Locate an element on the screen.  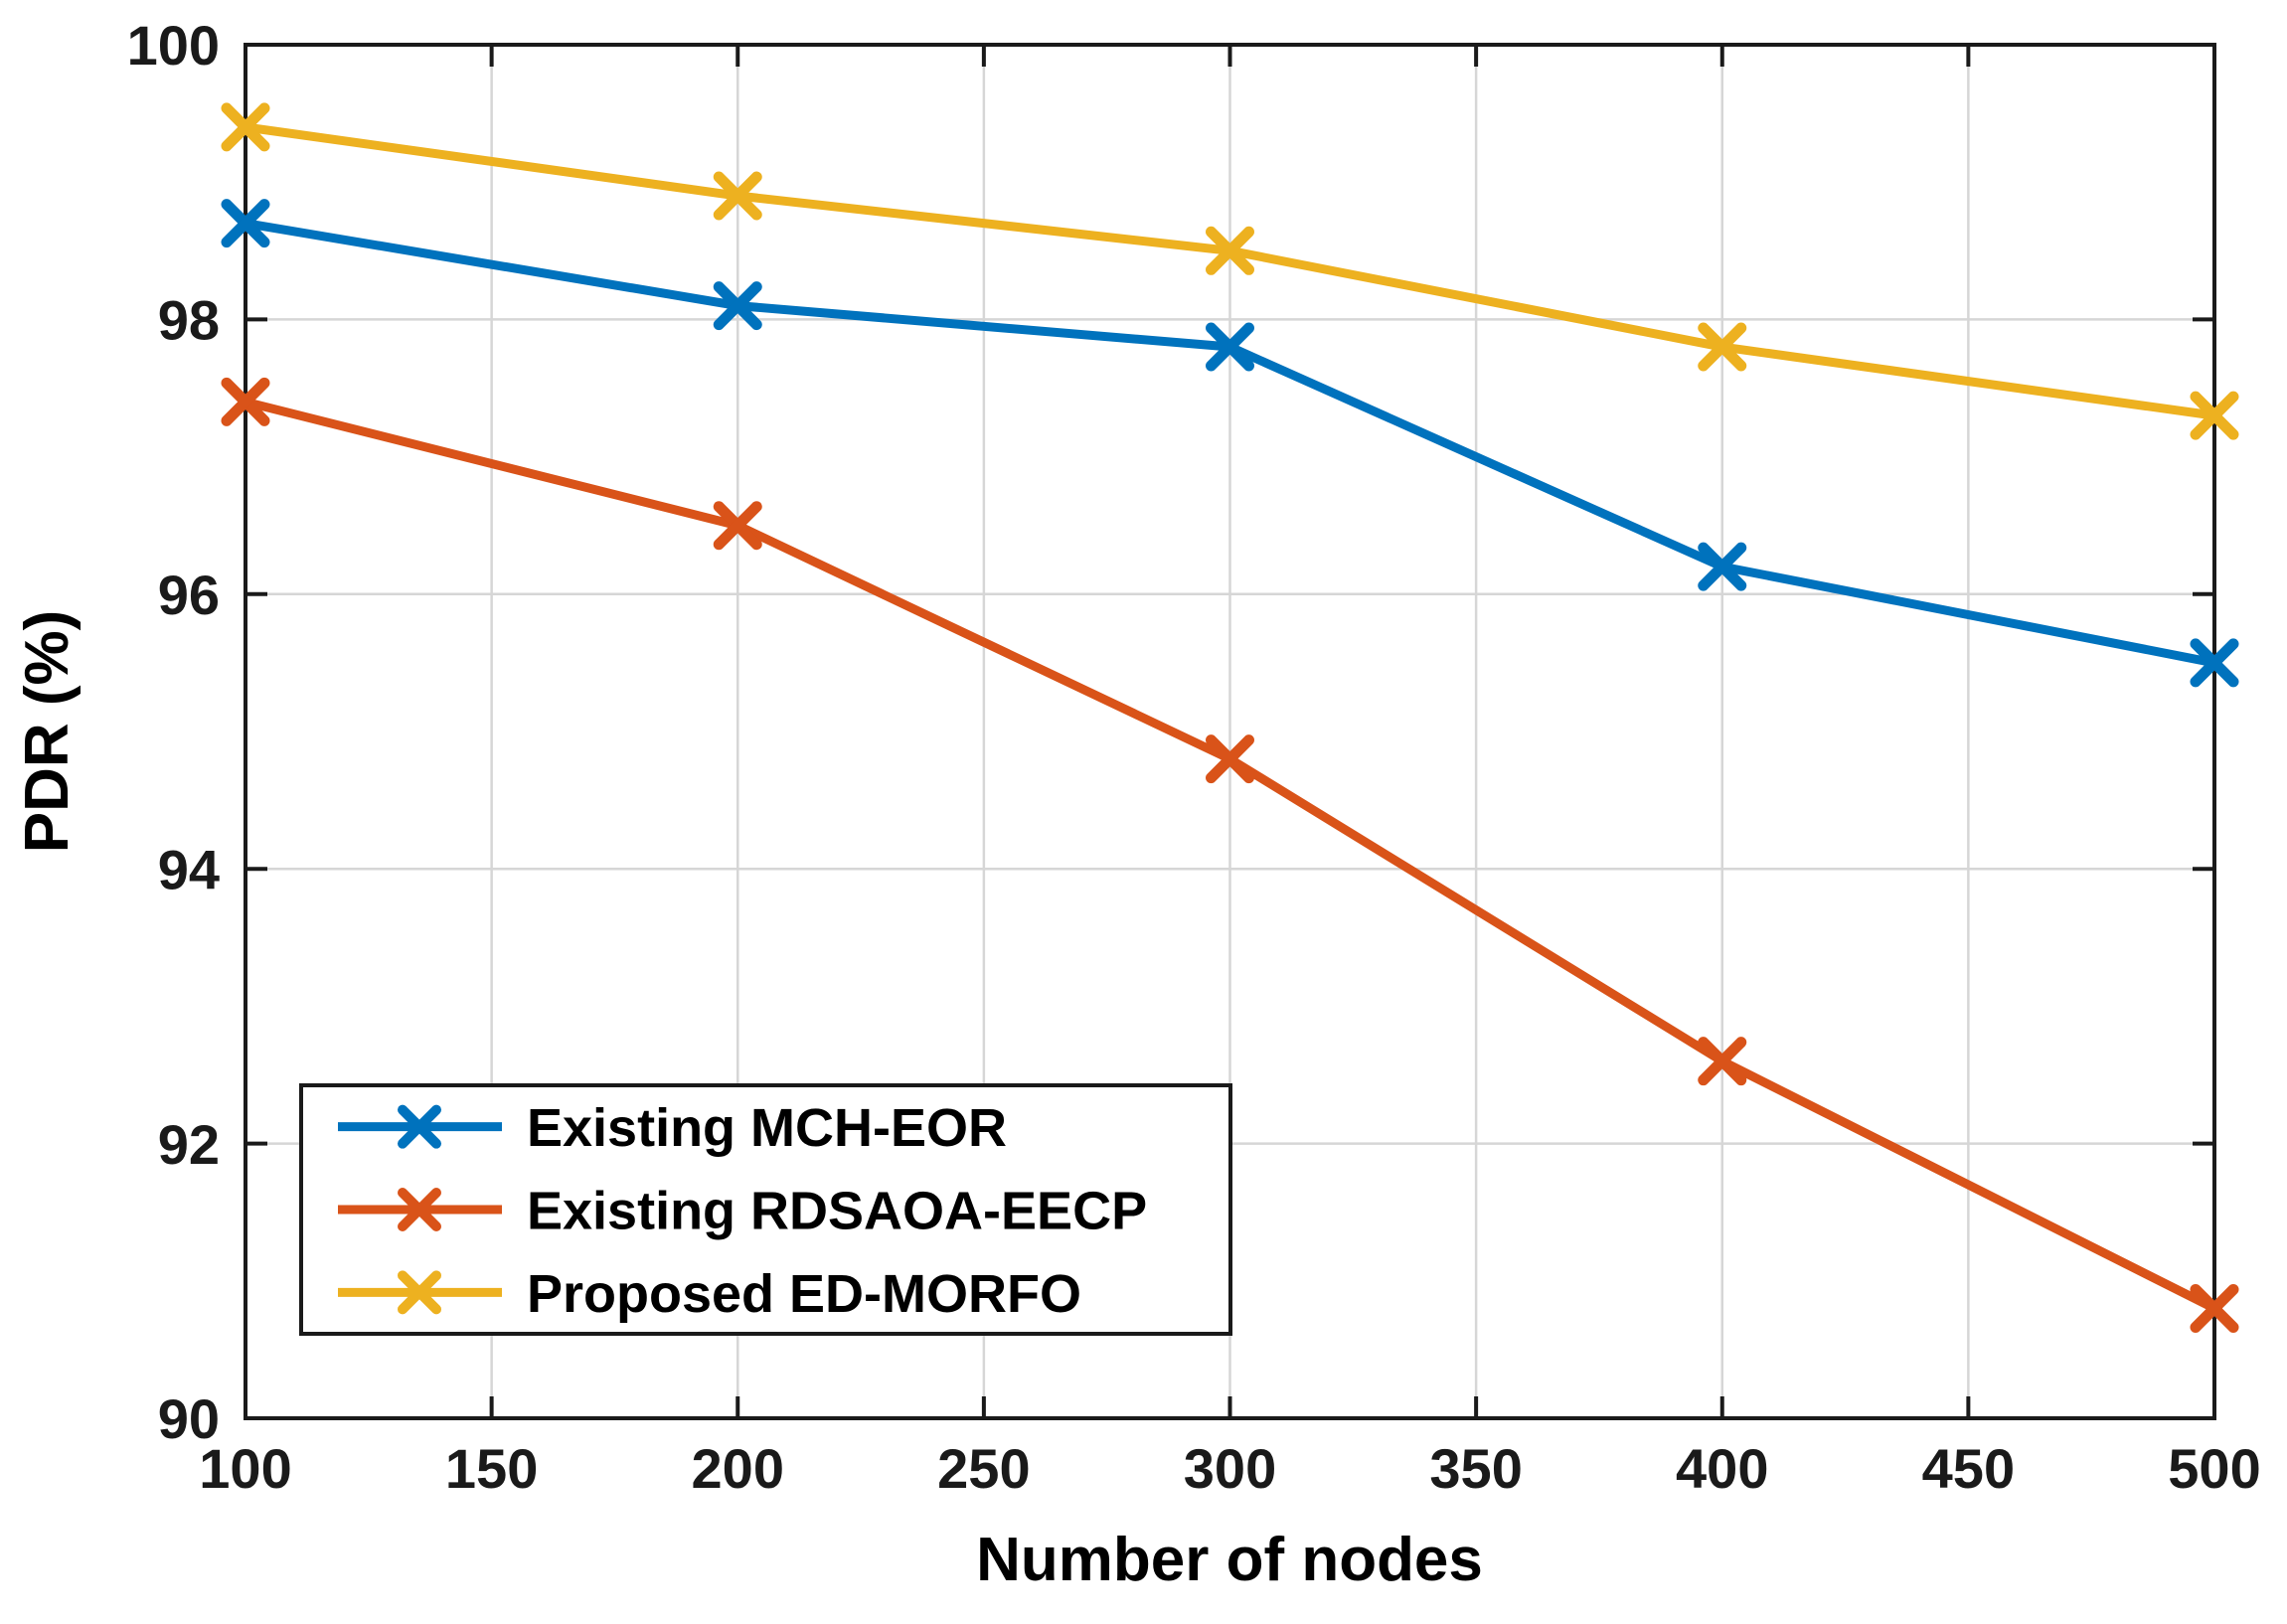
x-tick-label: 200 is located at coordinates (738, 1468).